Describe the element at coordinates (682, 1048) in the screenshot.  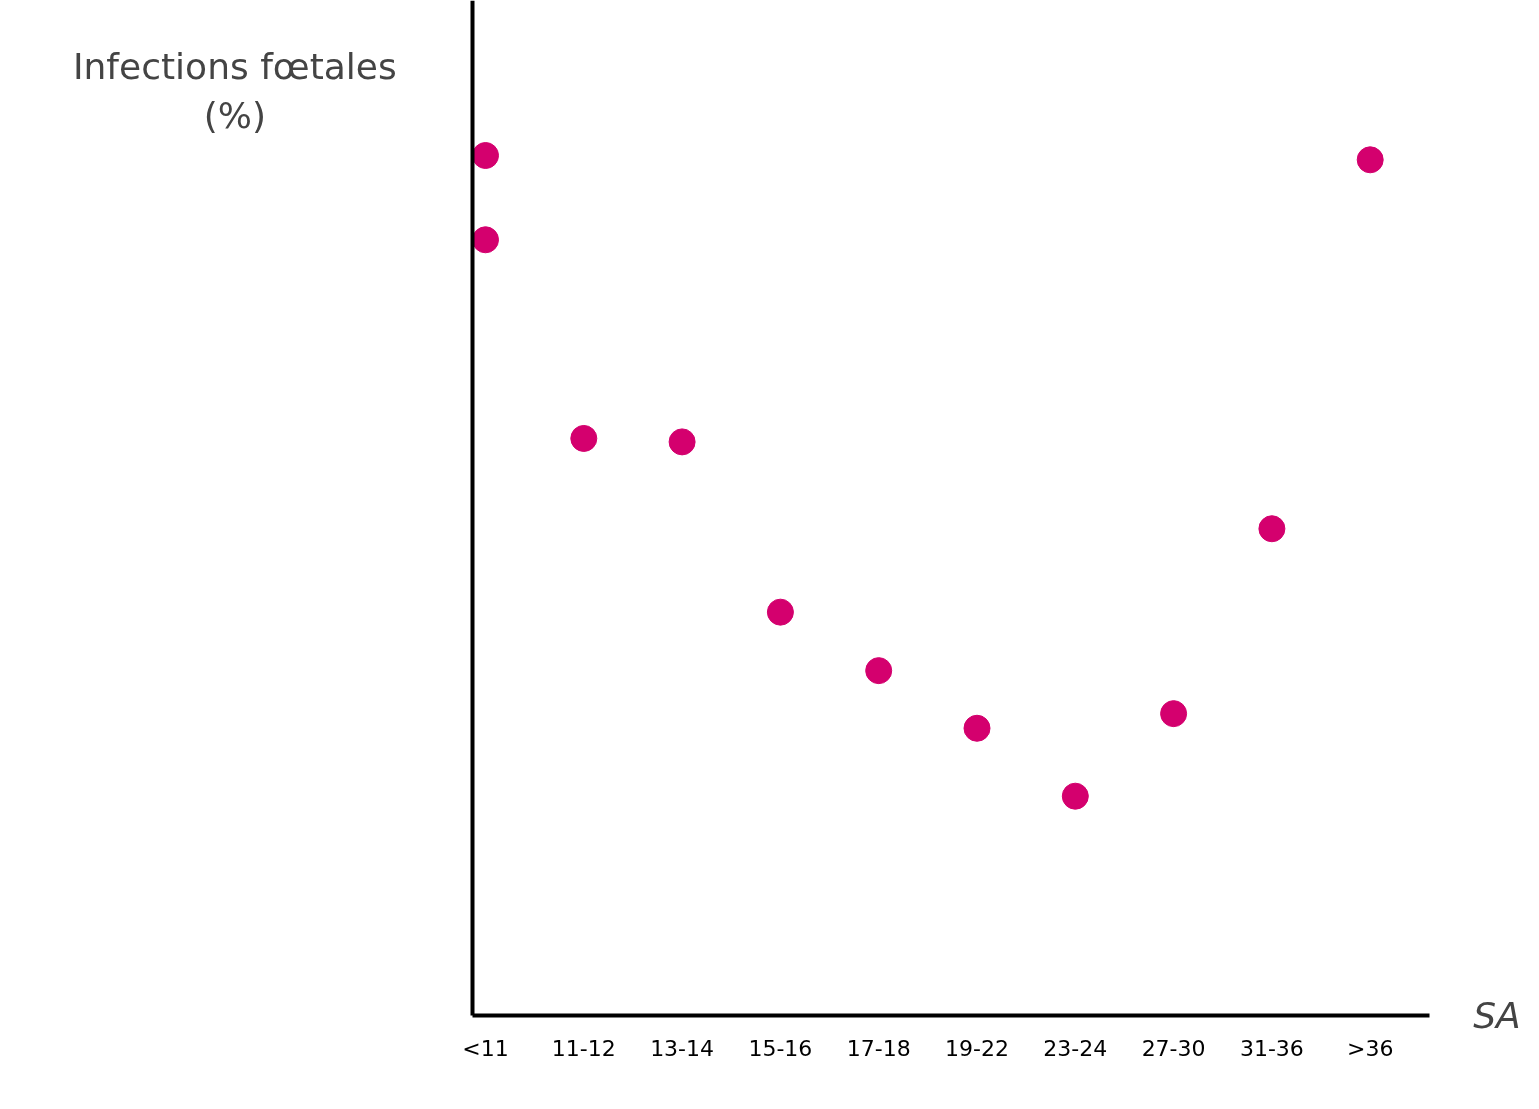
I see `x-tick-label: 13-14` at that location.